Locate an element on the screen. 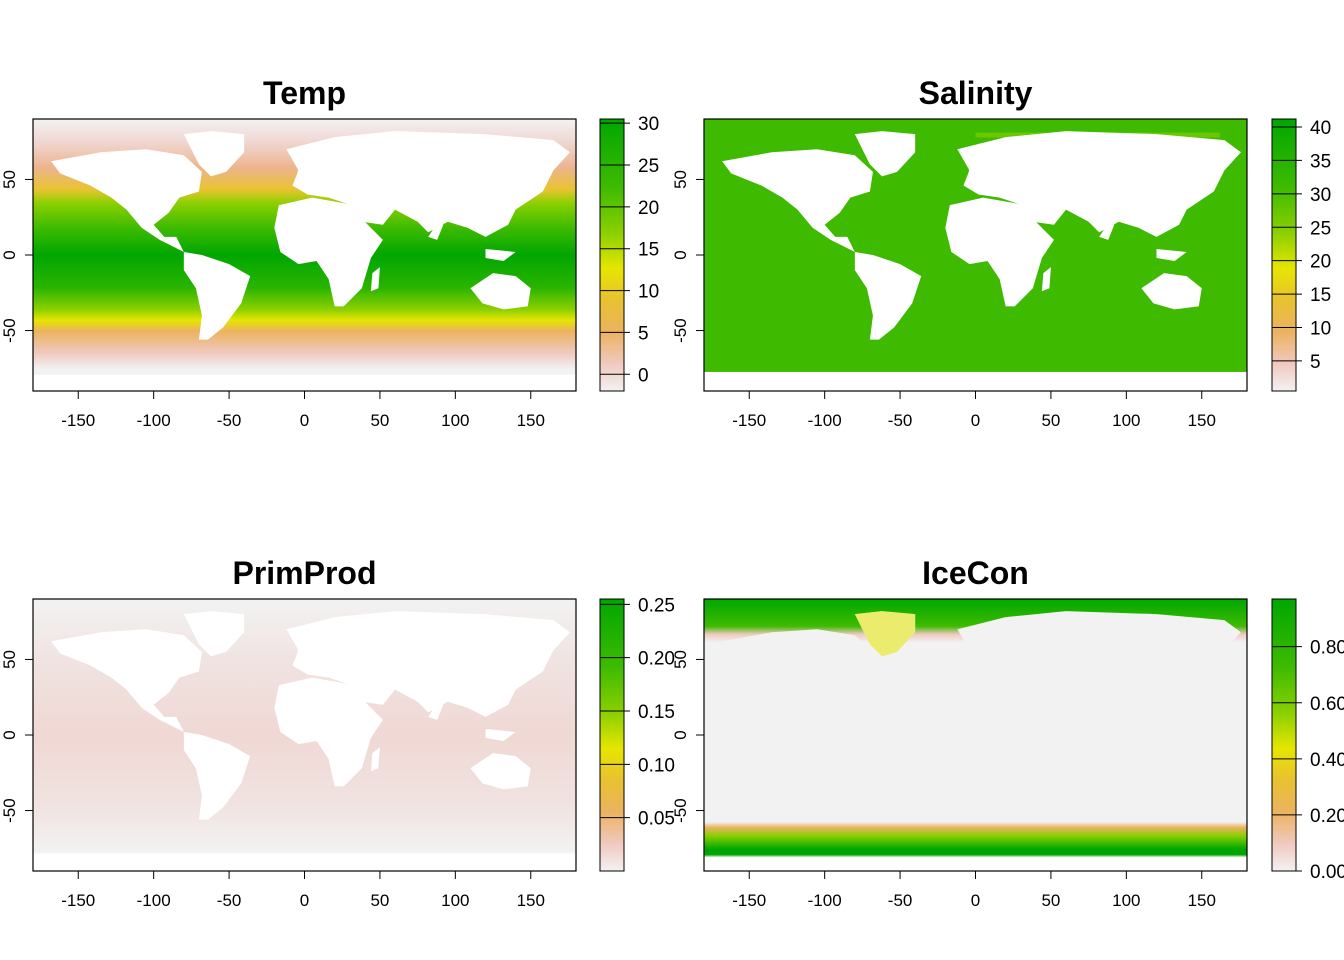 This screenshot has height=960, width=1344. panel-title: Salinity is located at coordinates (976, 93).